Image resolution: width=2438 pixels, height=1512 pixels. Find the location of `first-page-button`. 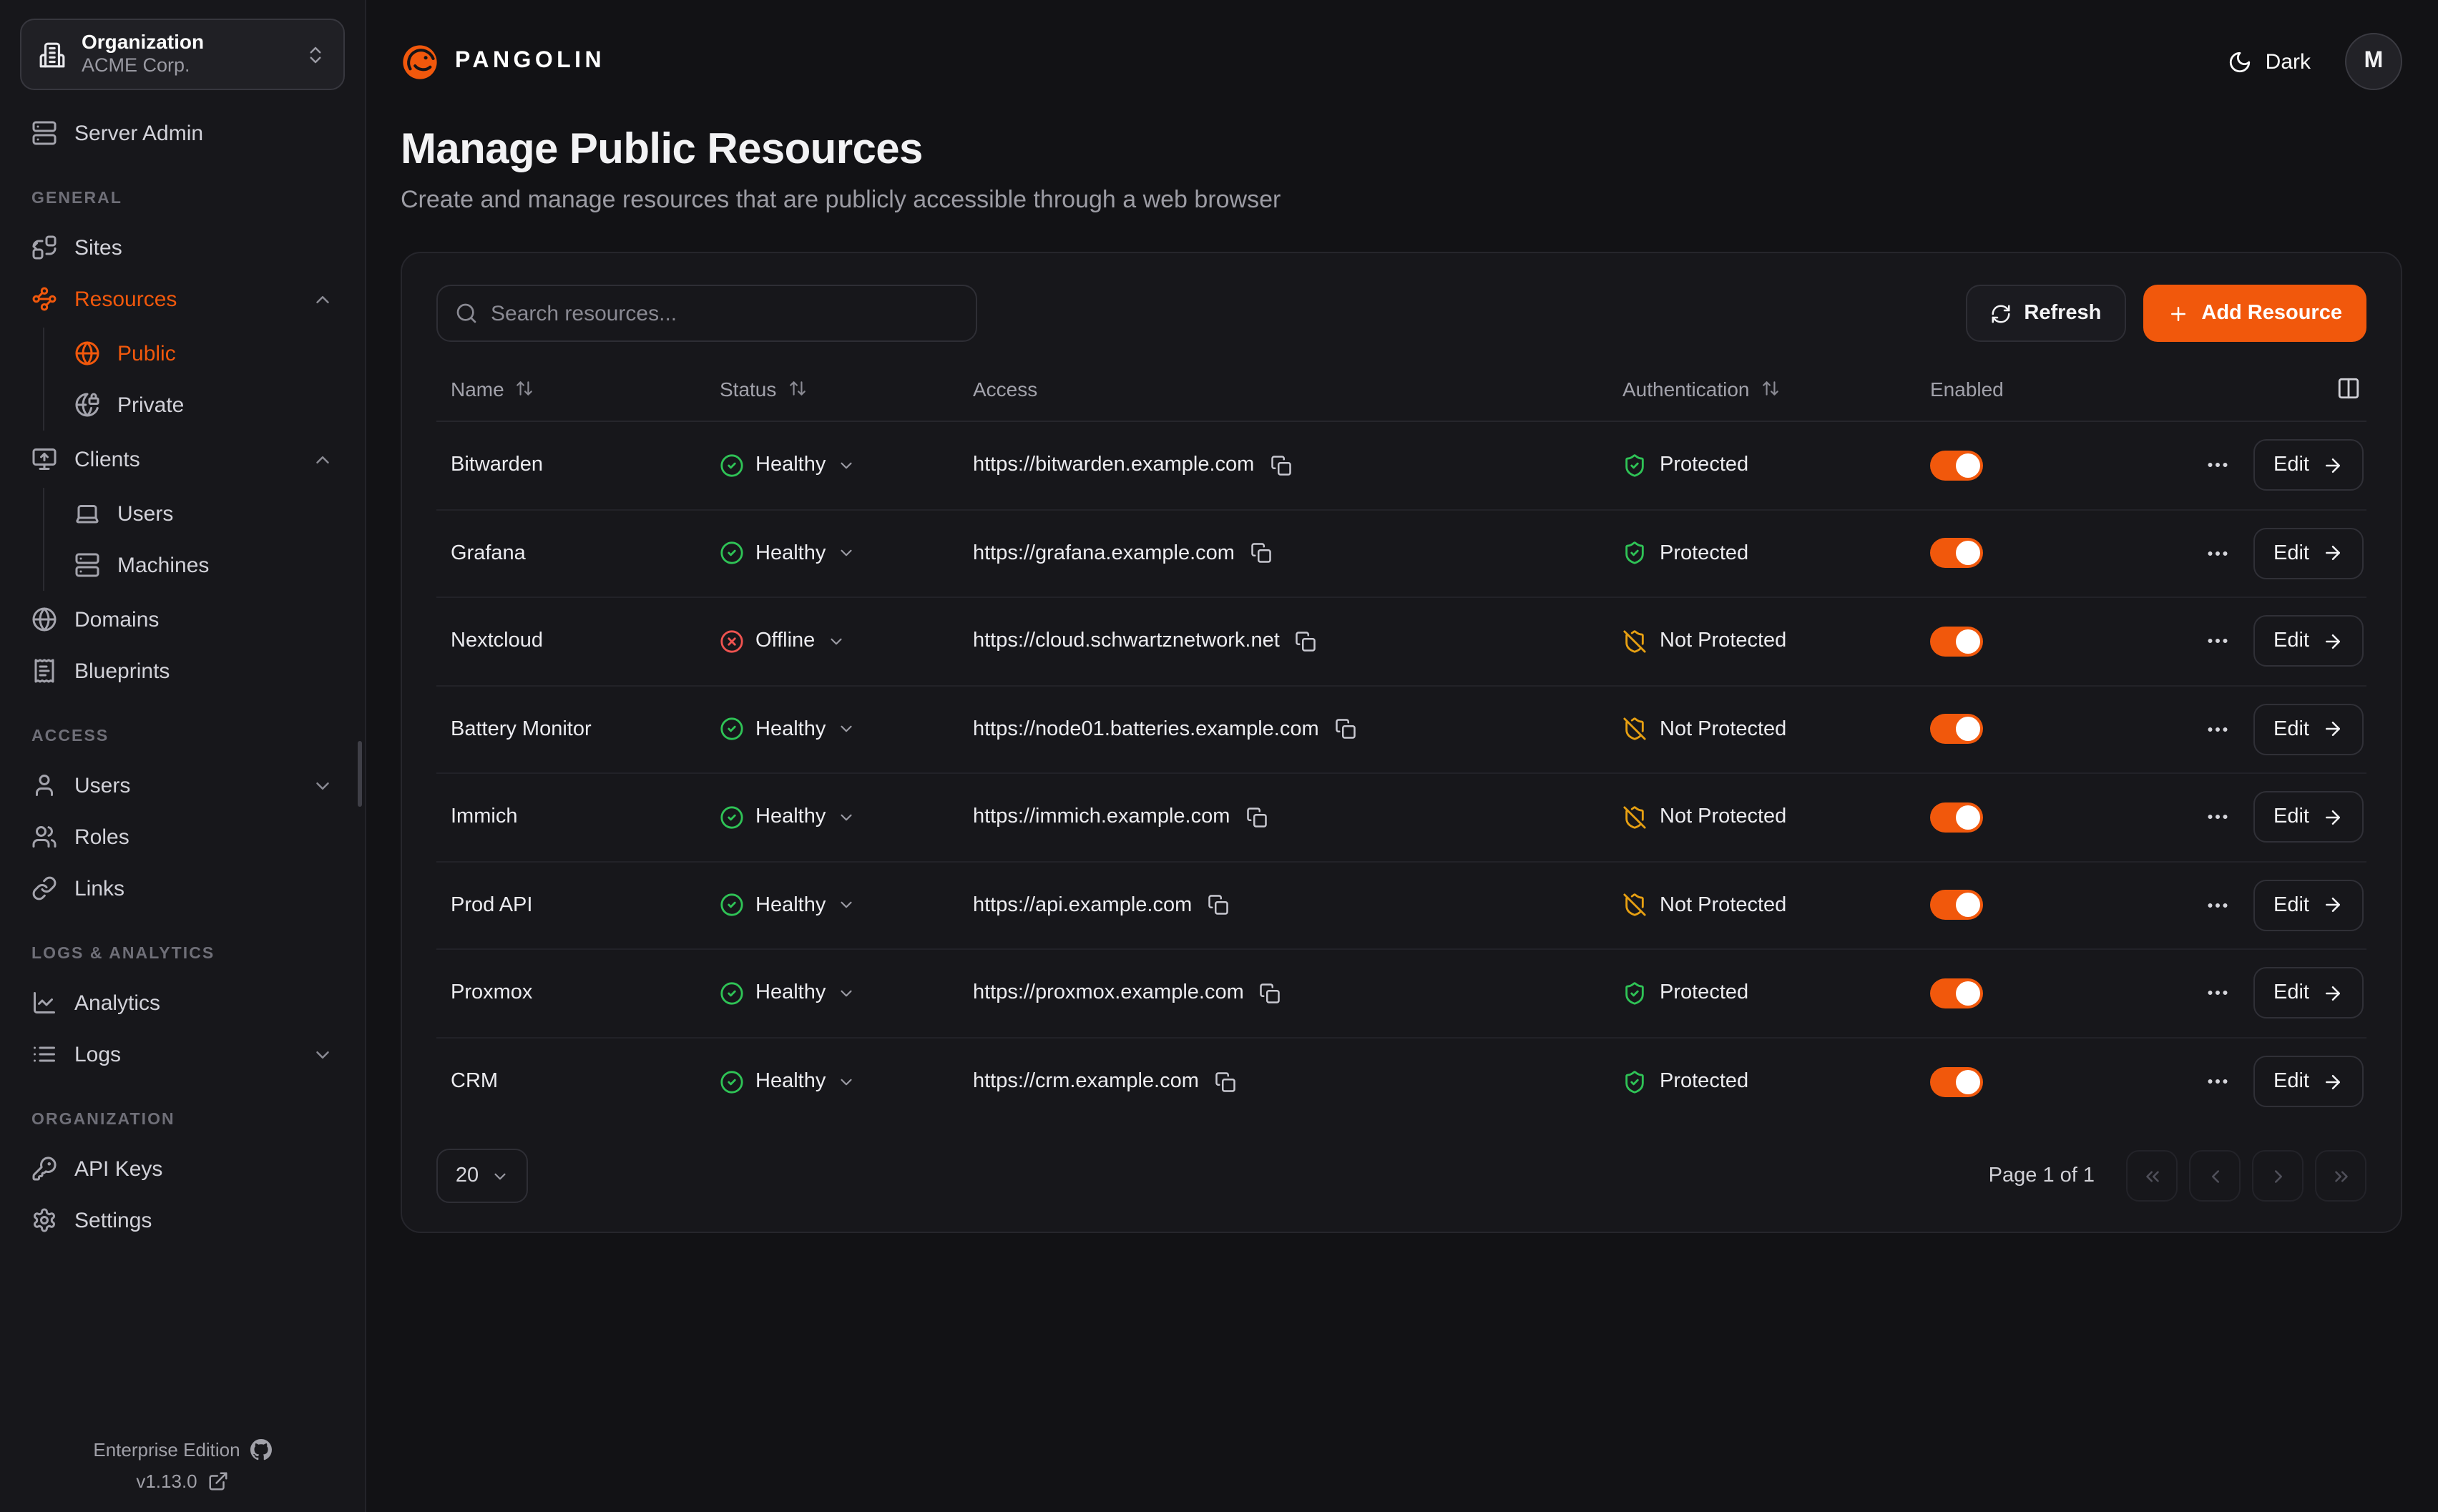

first-page-button is located at coordinates (2152, 1176).